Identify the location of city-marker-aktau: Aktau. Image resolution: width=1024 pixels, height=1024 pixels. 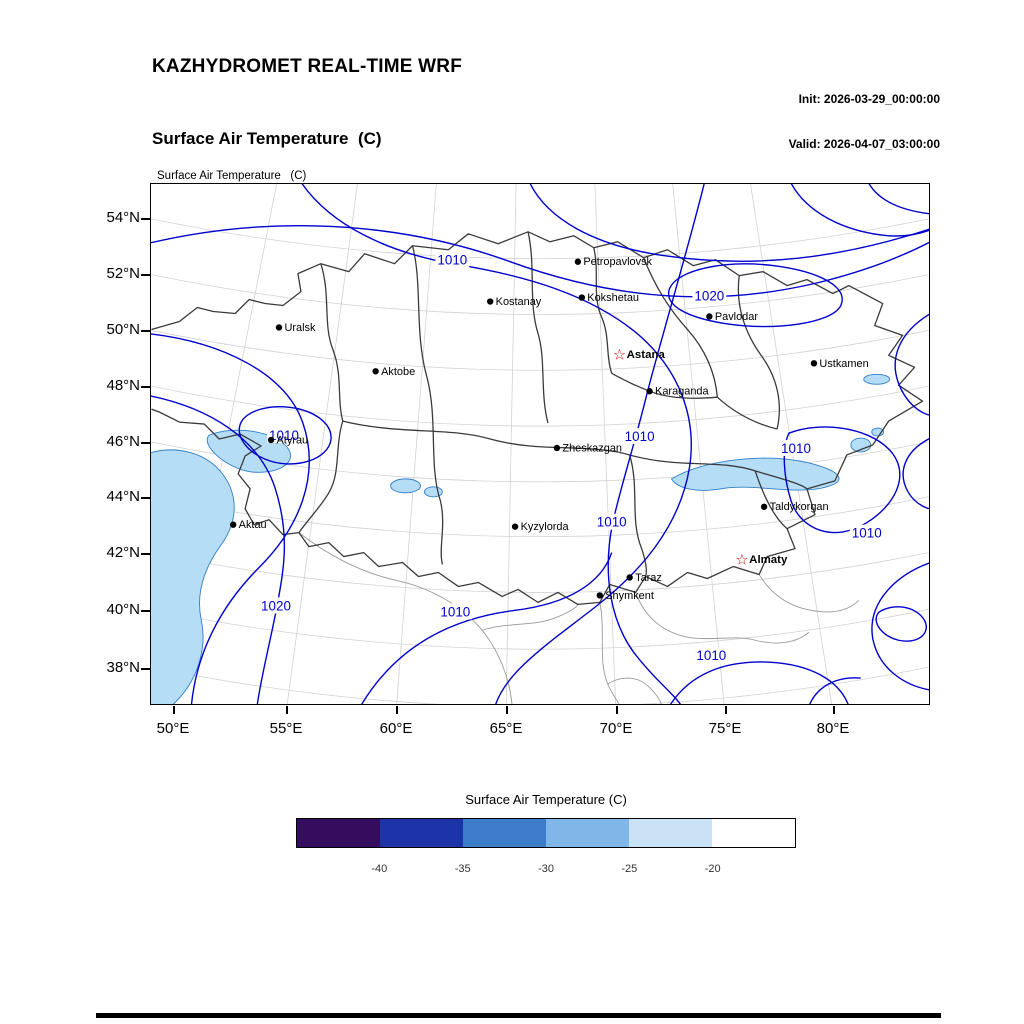
(248, 525).